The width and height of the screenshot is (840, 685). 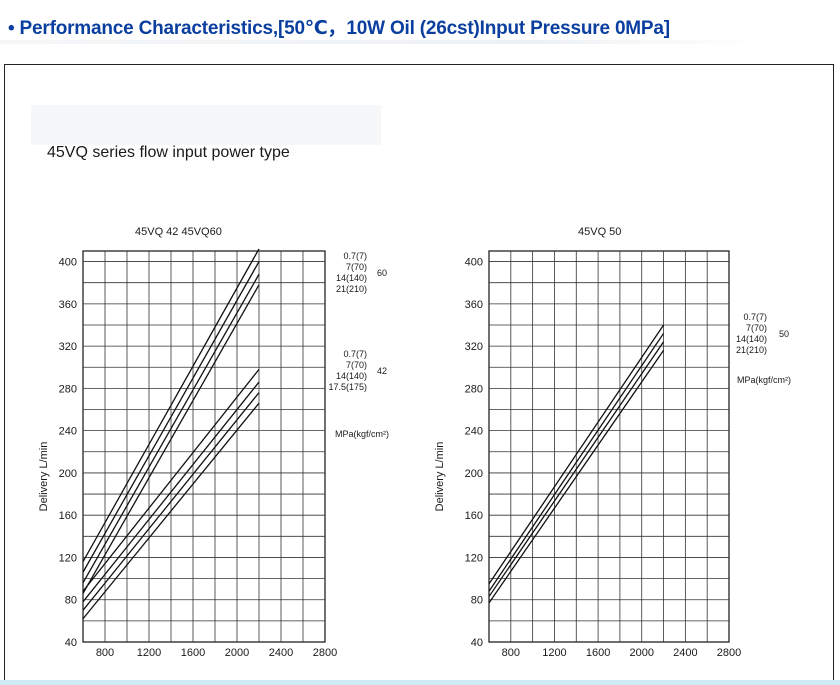 I want to click on legend-model: 60, so click(x=382, y=273).